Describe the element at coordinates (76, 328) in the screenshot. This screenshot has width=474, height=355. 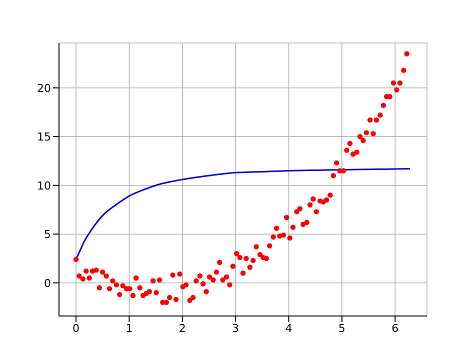
I see `x-tick-label: 0` at that location.